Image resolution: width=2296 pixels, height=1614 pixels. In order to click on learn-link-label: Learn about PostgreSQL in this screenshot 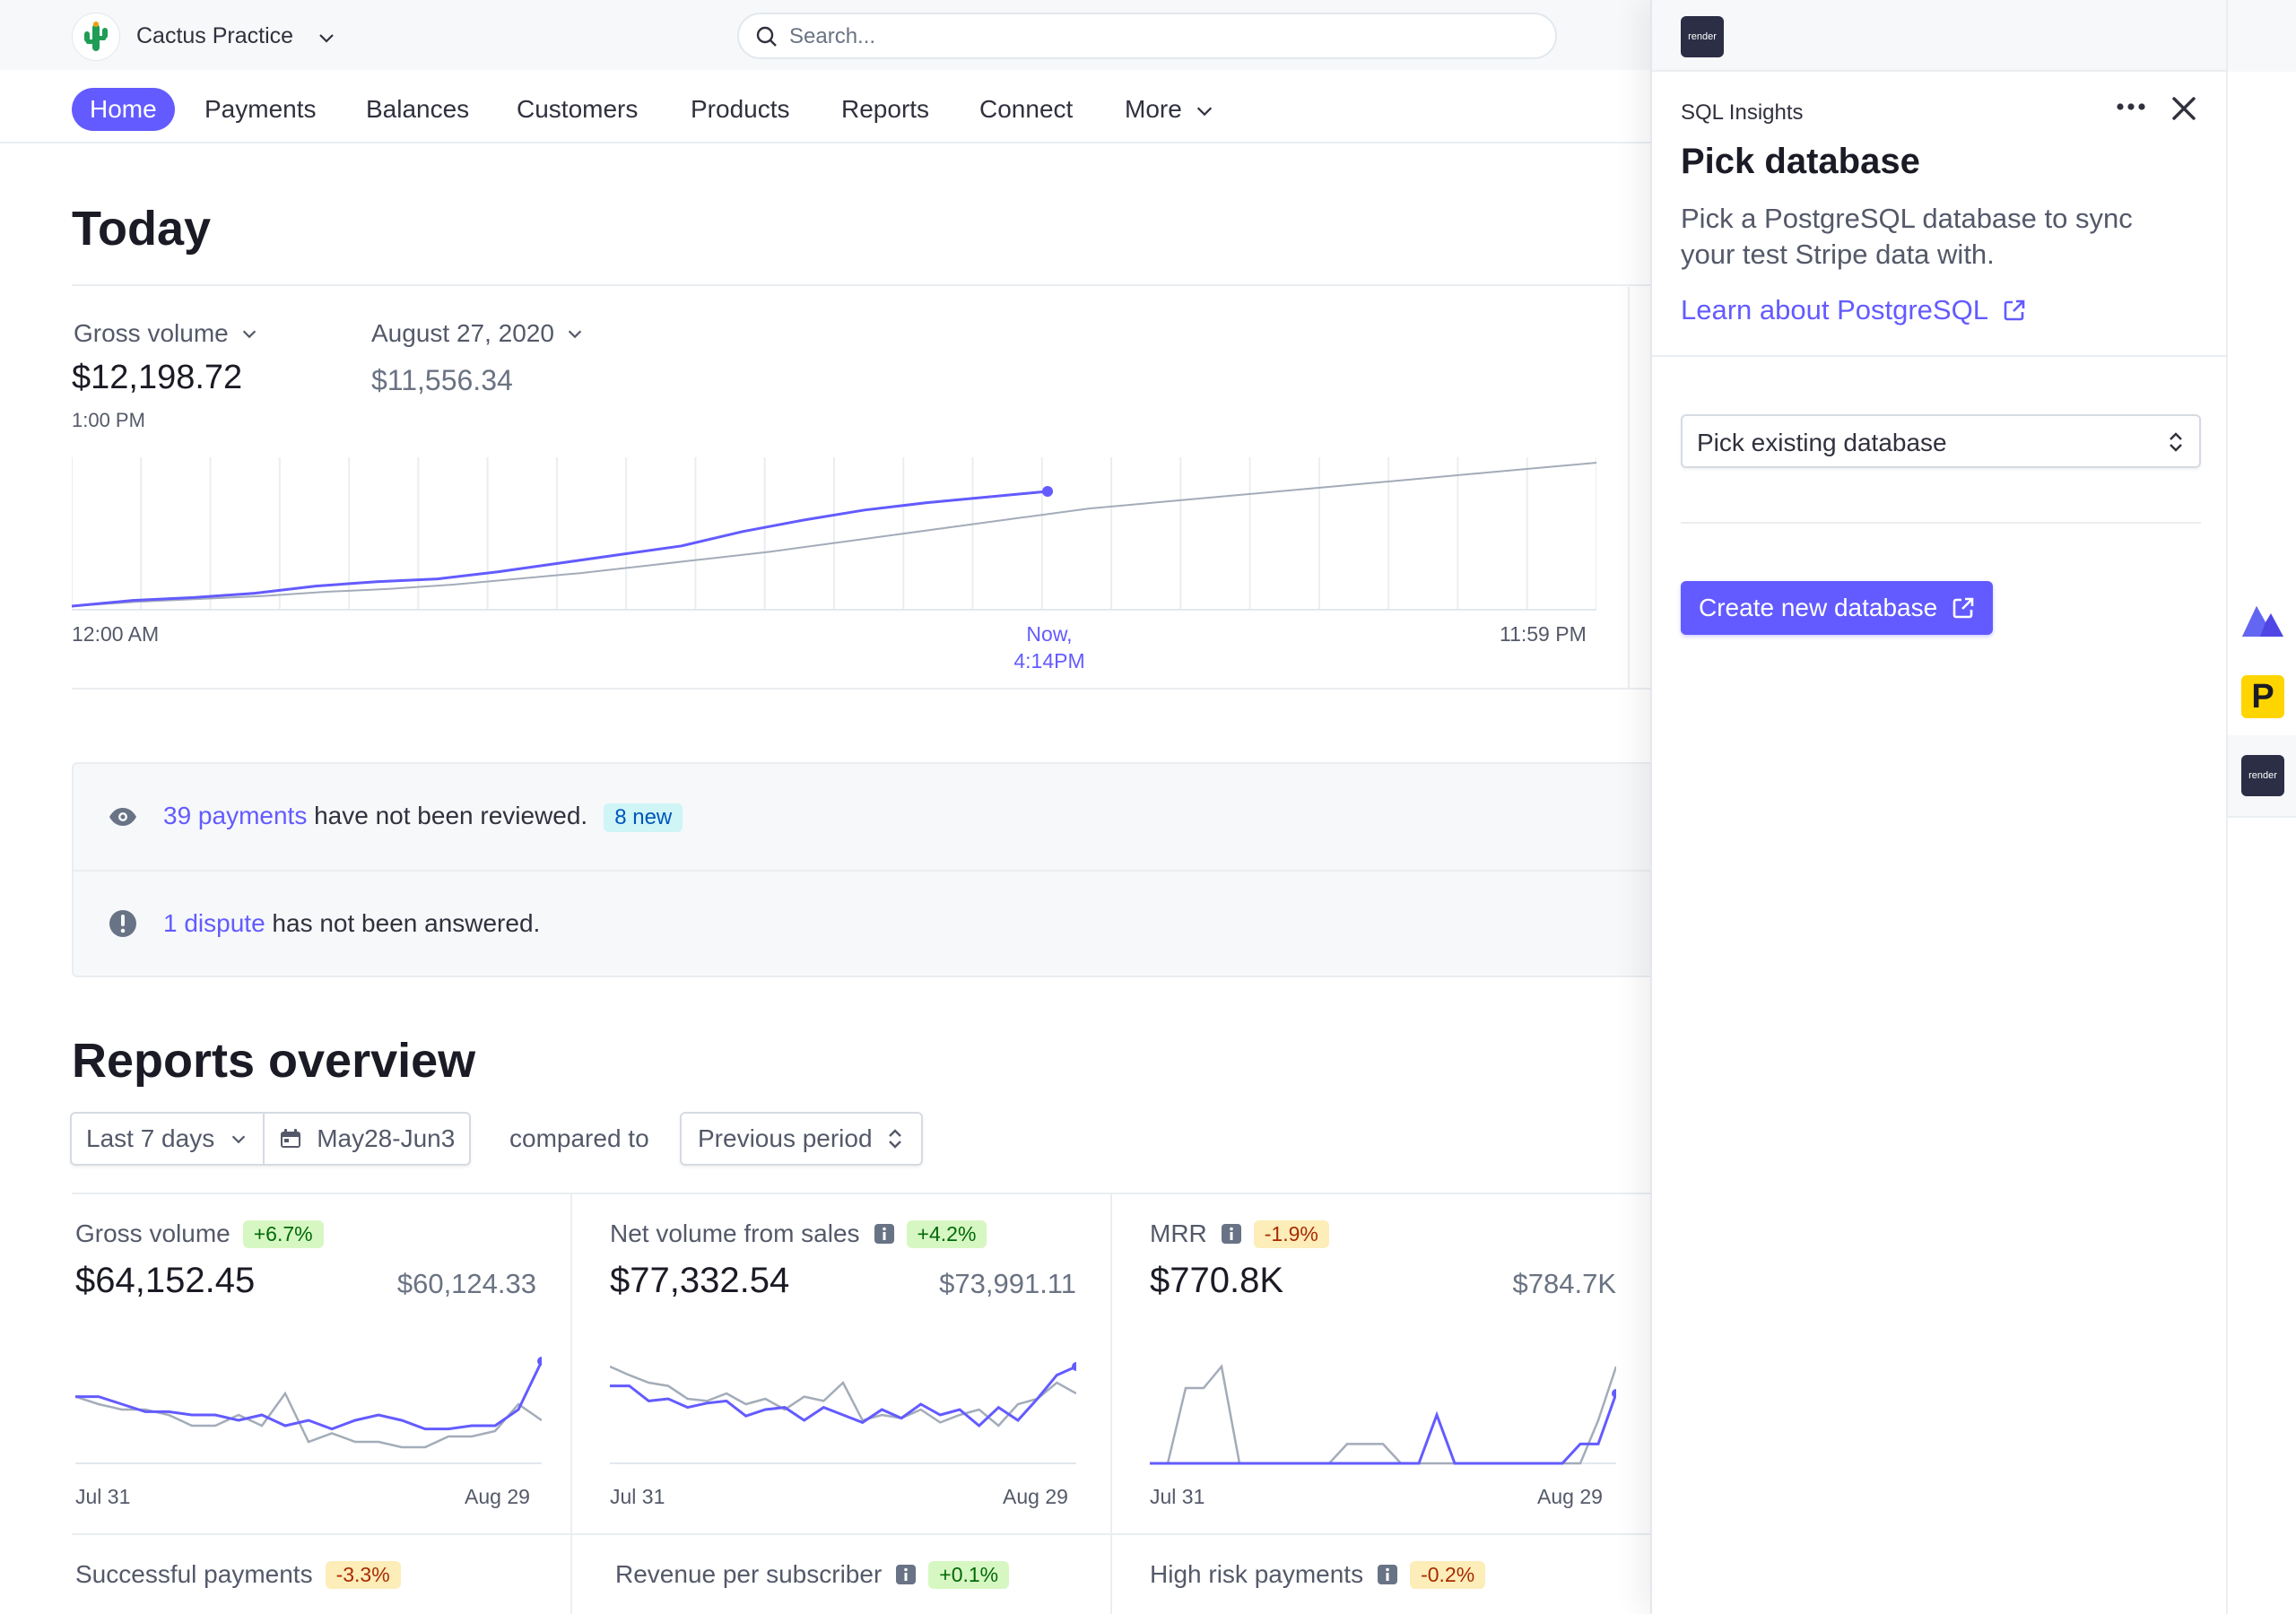, I will do `click(1834, 309)`.